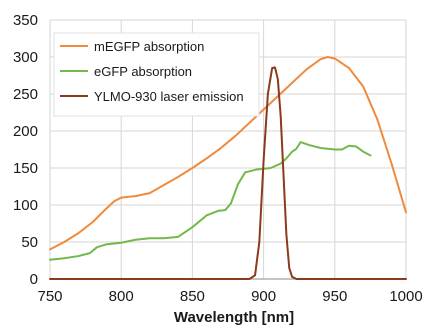 The width and height of the screenshot is (427, 329). I want to click on x-tick-label-950: 950, so click(334, 296).